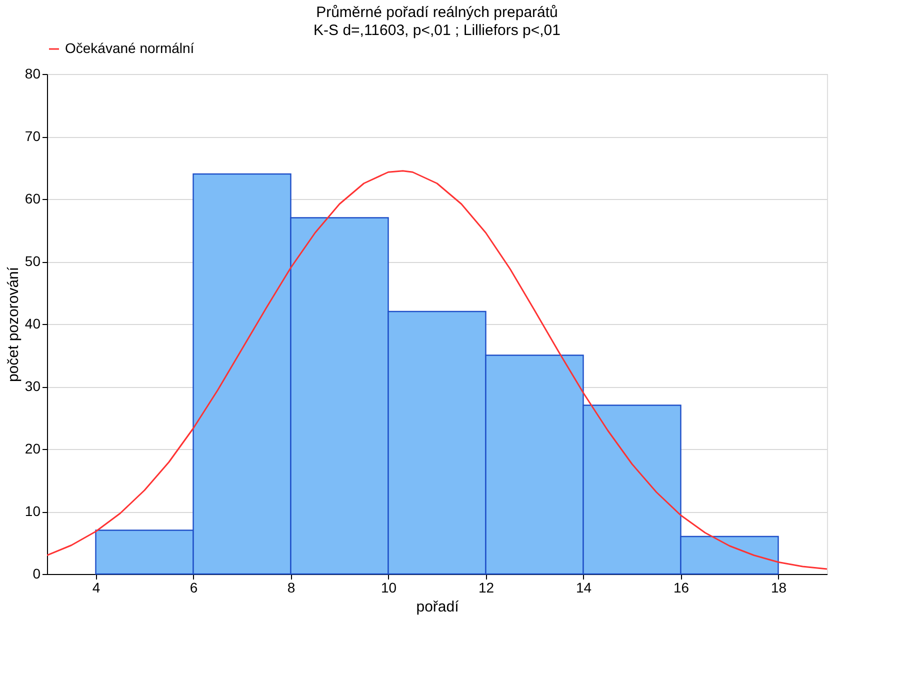  I want to click on x-tick-label: 10, so click(388, 588).